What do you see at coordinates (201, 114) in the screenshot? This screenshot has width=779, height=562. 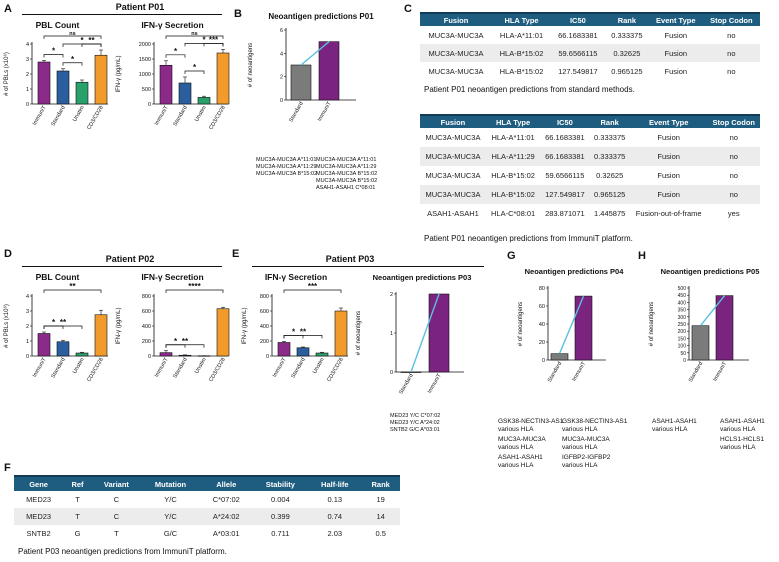 I see `x-tick-label: Unstim` at bounding box center [201, 114].